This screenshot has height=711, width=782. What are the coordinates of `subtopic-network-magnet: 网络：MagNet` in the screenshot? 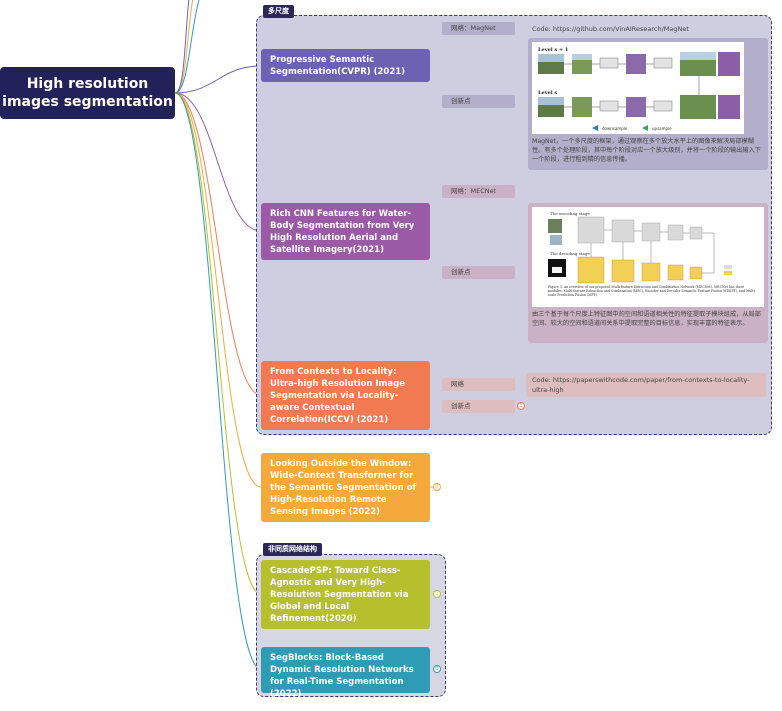 It's located at (478, 28).